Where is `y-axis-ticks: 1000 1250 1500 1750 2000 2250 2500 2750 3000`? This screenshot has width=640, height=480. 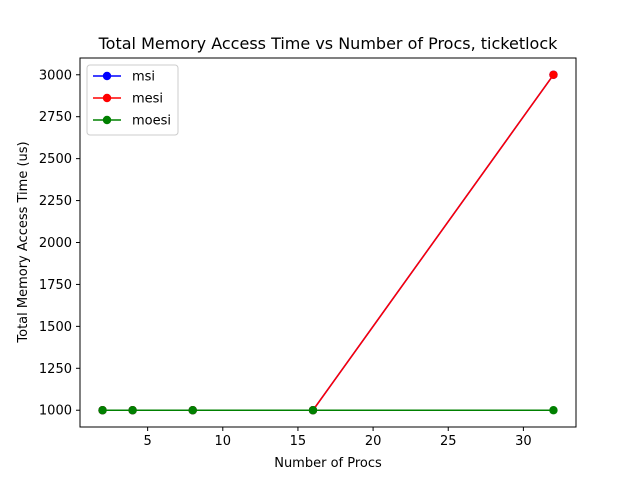
y-axis-ticks: 1000 1250 1500 1750 2000 2250 2500 2750 3000 is located at coordinates (59, 243).